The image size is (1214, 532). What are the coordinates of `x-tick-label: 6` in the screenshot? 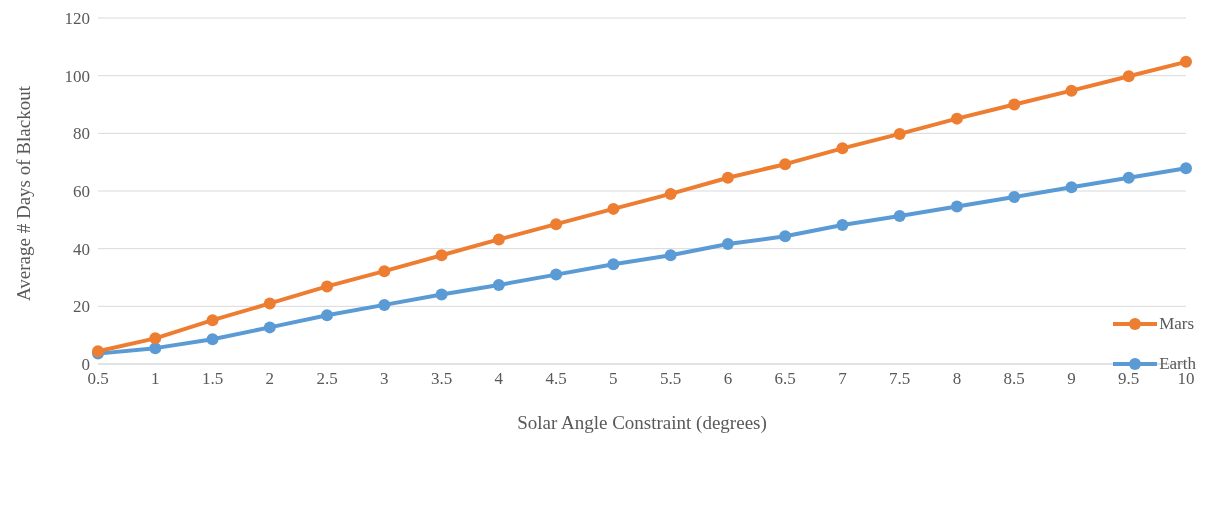 It's located at (728, 379).